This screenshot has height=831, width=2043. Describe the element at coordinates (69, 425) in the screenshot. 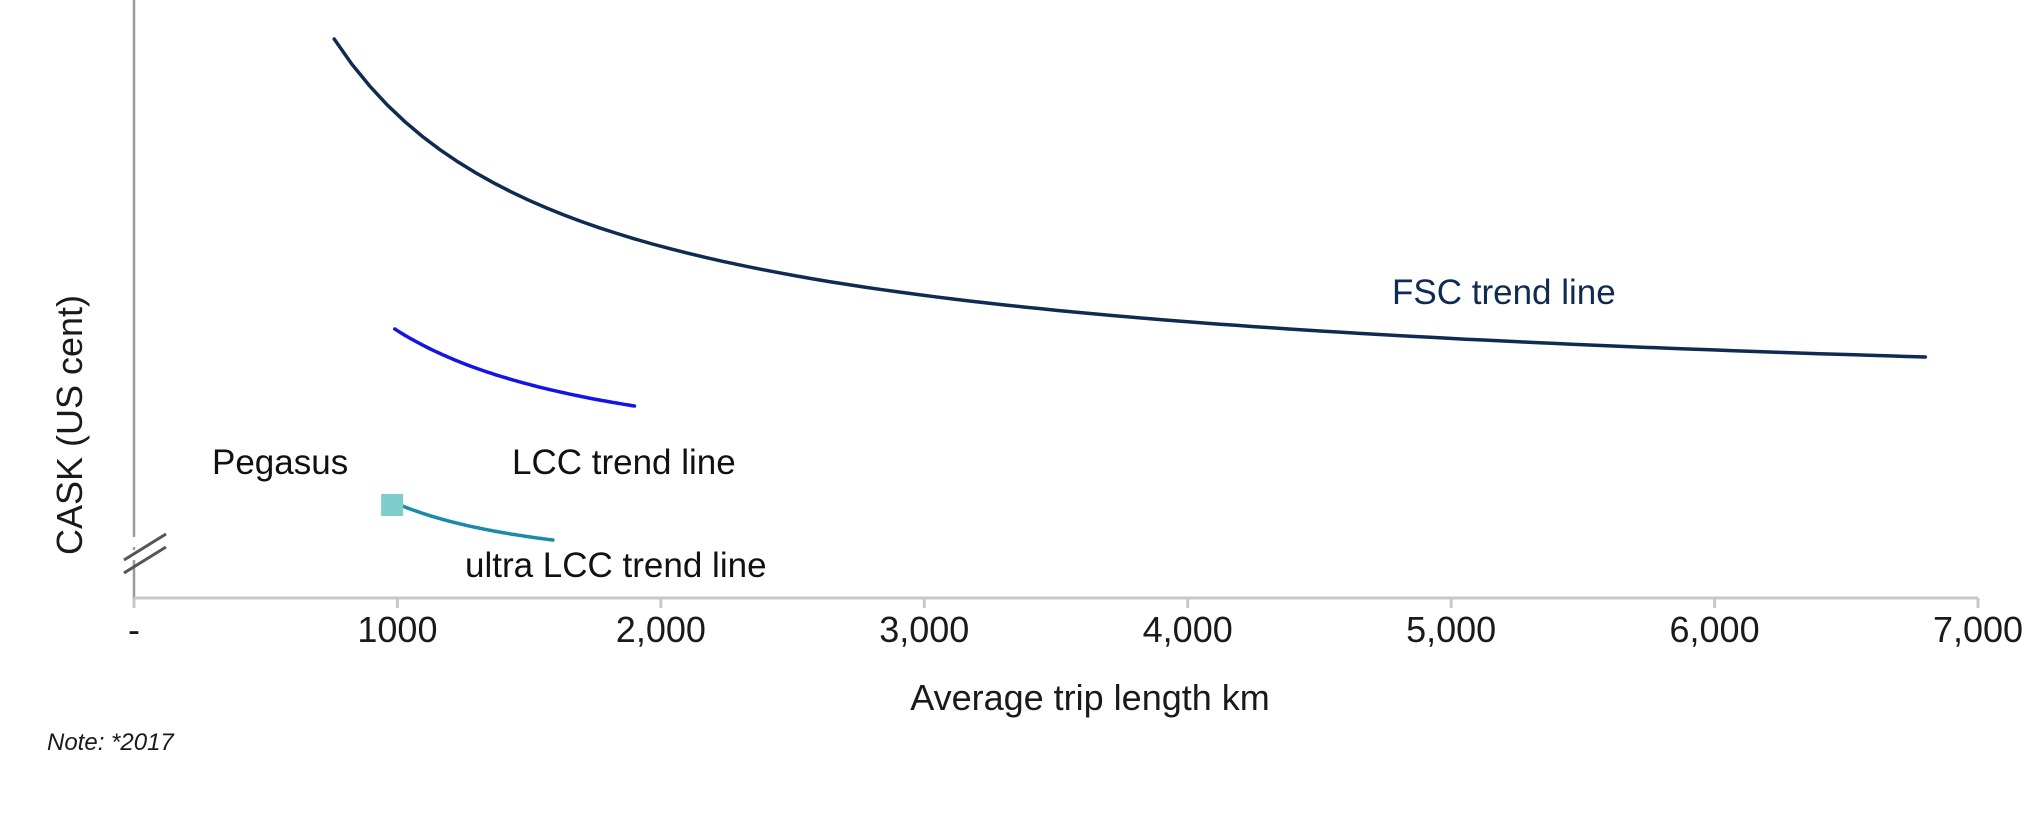

I see `y-axis-title: CASK (US cent)` at that location.